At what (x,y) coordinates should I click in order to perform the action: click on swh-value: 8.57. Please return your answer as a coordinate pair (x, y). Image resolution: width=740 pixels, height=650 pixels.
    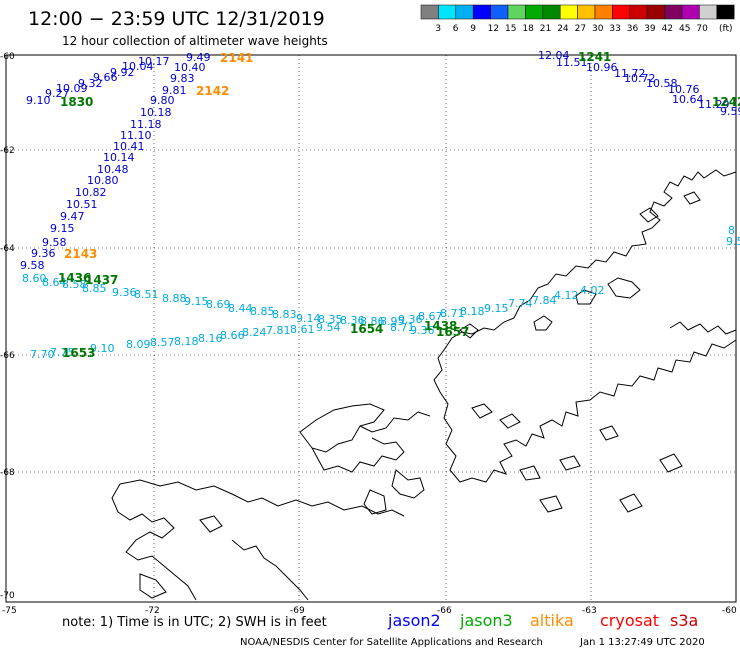
    Looking at the image, I should click on (162, 342).